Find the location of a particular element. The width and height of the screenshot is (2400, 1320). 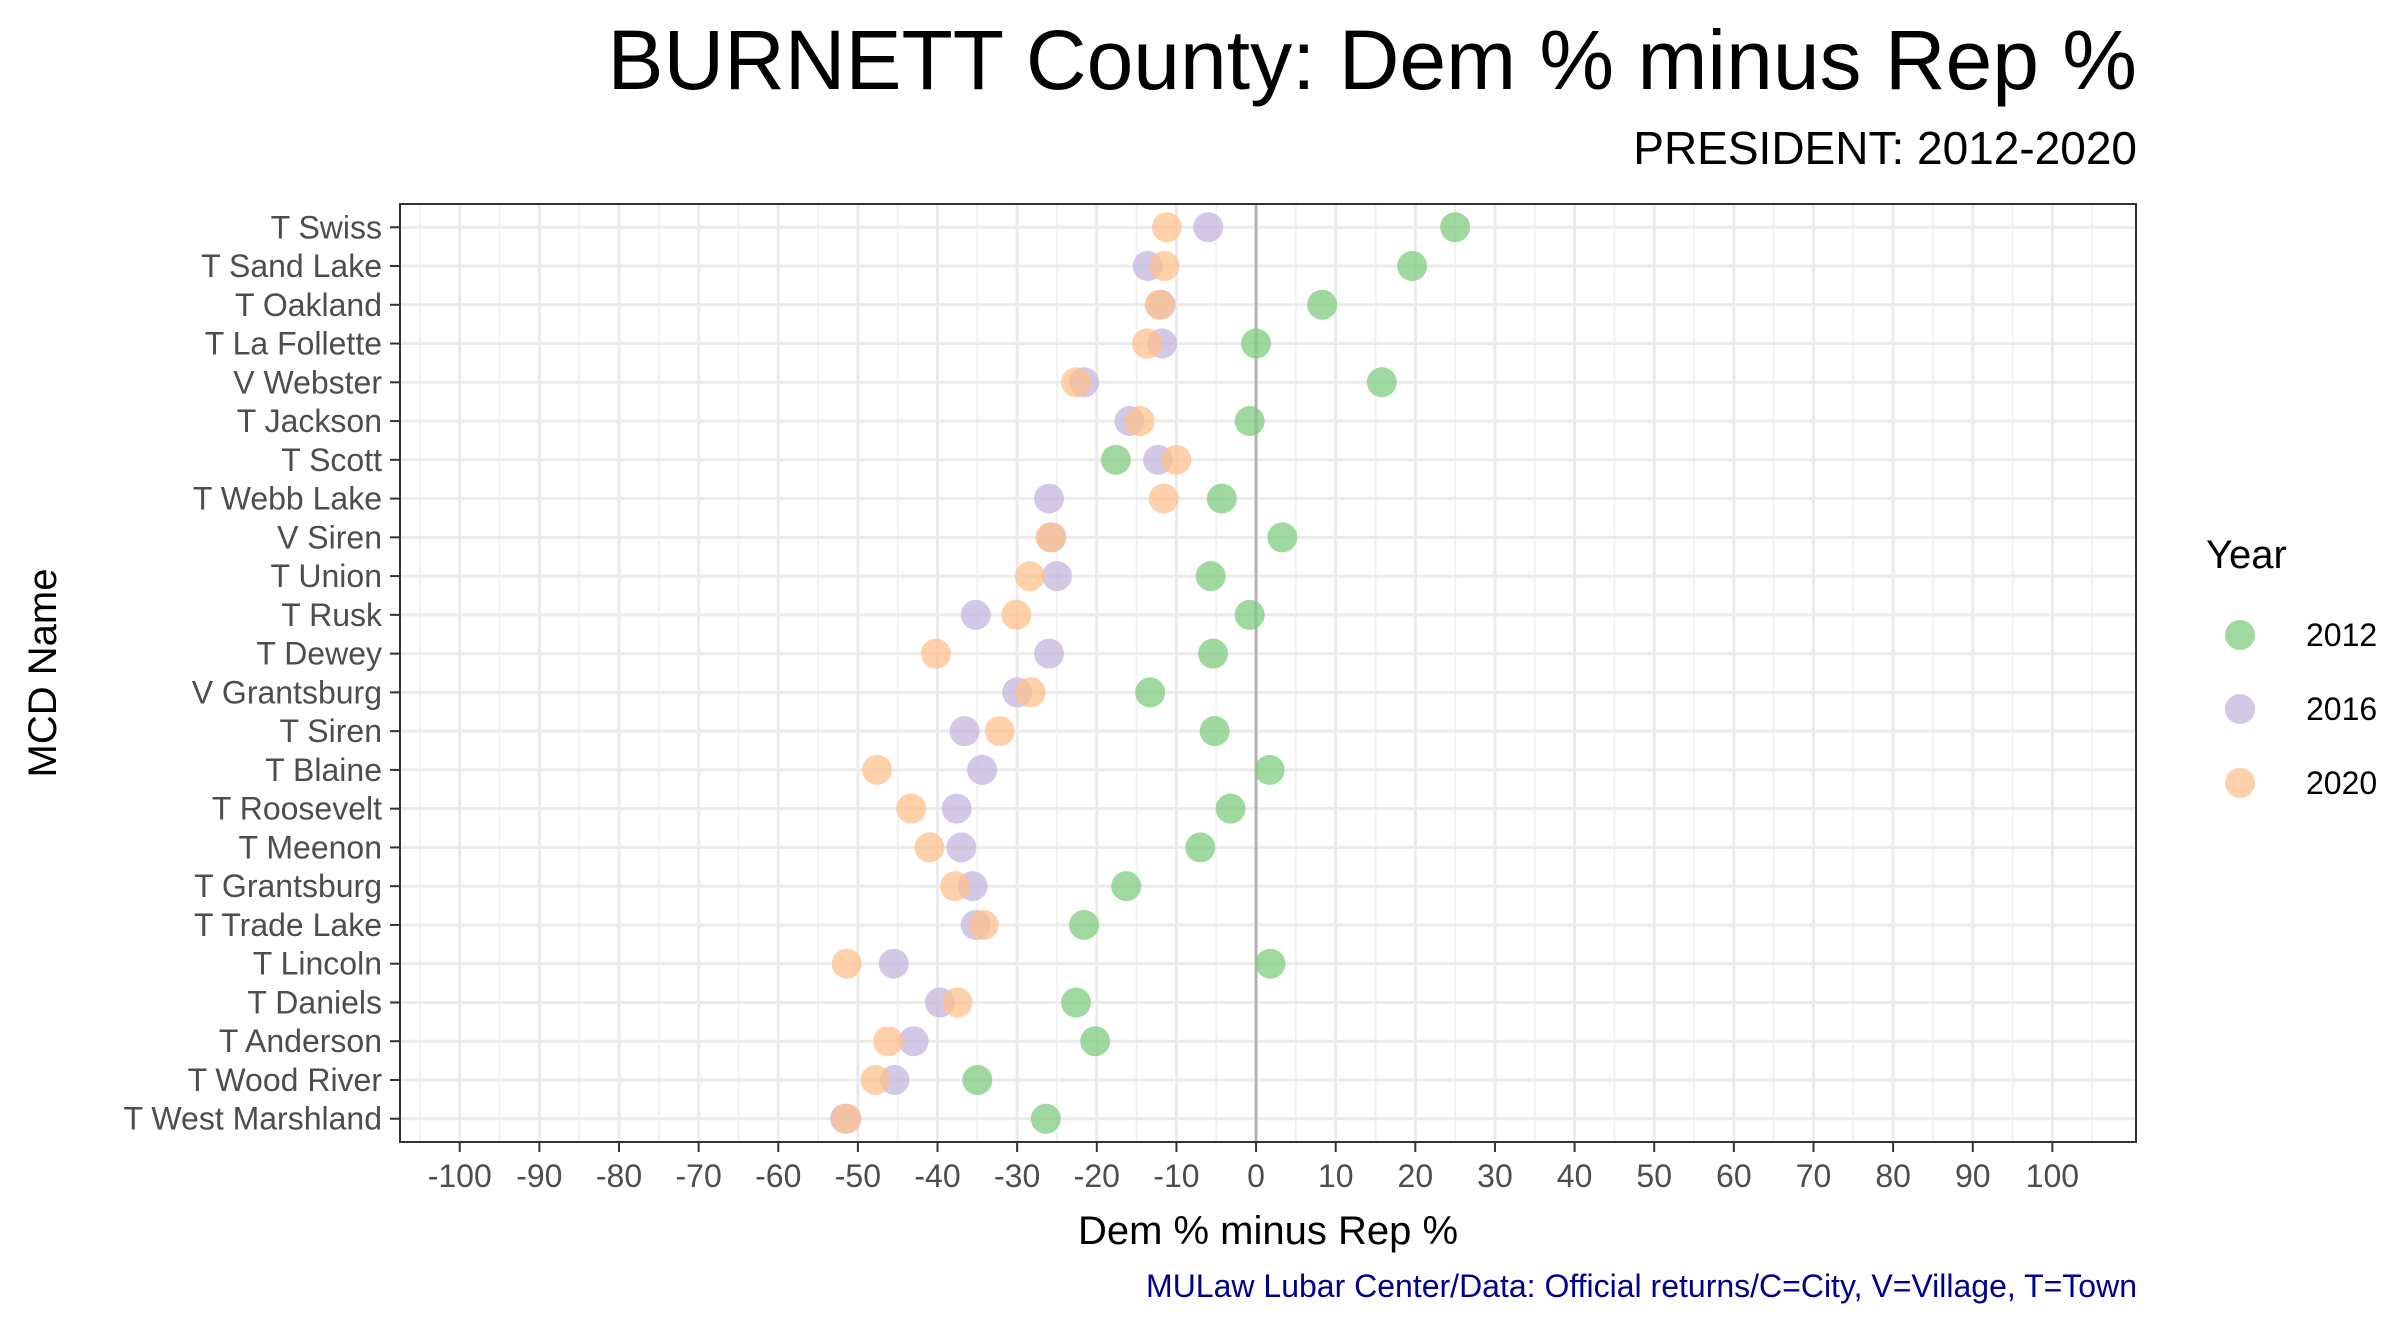

y-tick-label: V Grantsburg is located at coordinates (287, 692).